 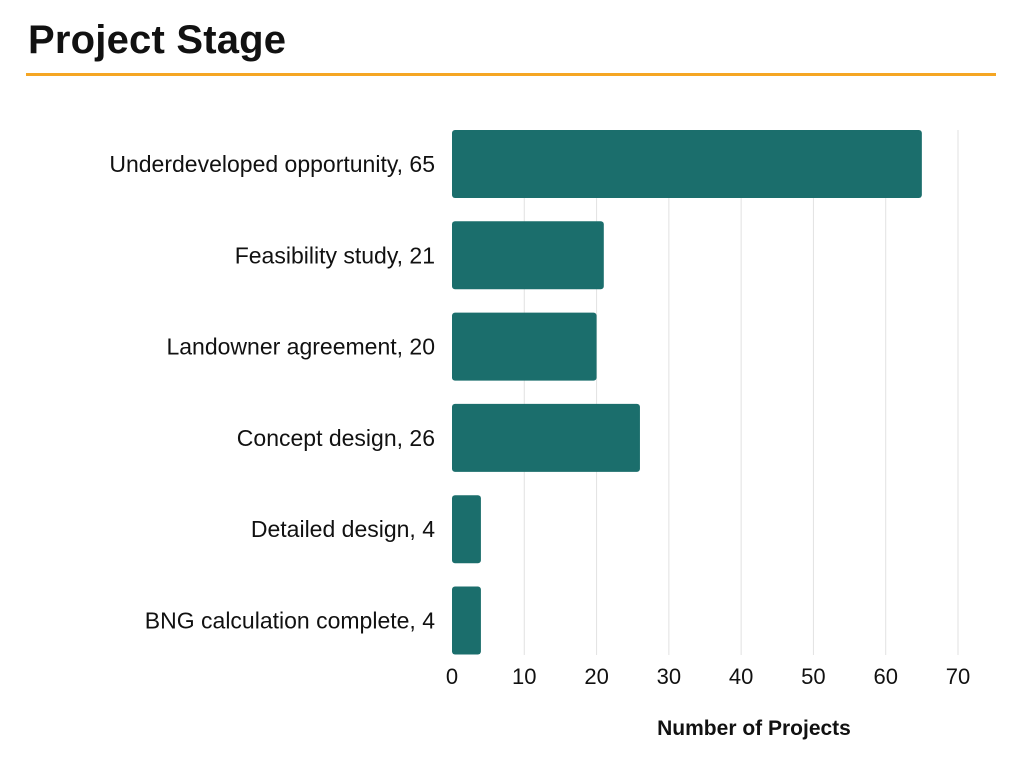 I want to click on x-tick-label: 60, so click(x=885, y=676).